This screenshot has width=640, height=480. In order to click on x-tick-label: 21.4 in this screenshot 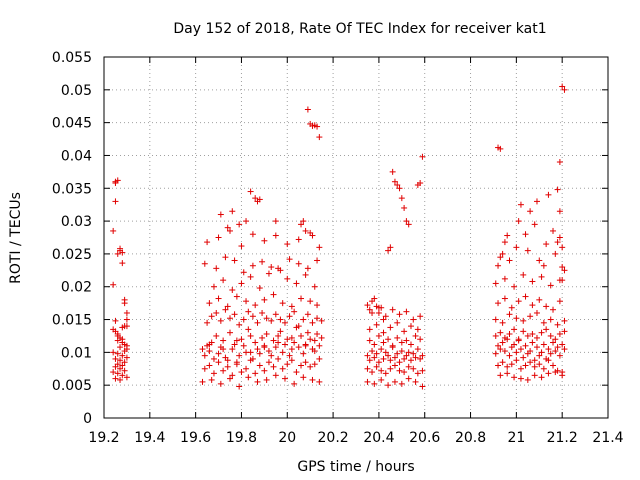, I will do `click(607, 438)`.